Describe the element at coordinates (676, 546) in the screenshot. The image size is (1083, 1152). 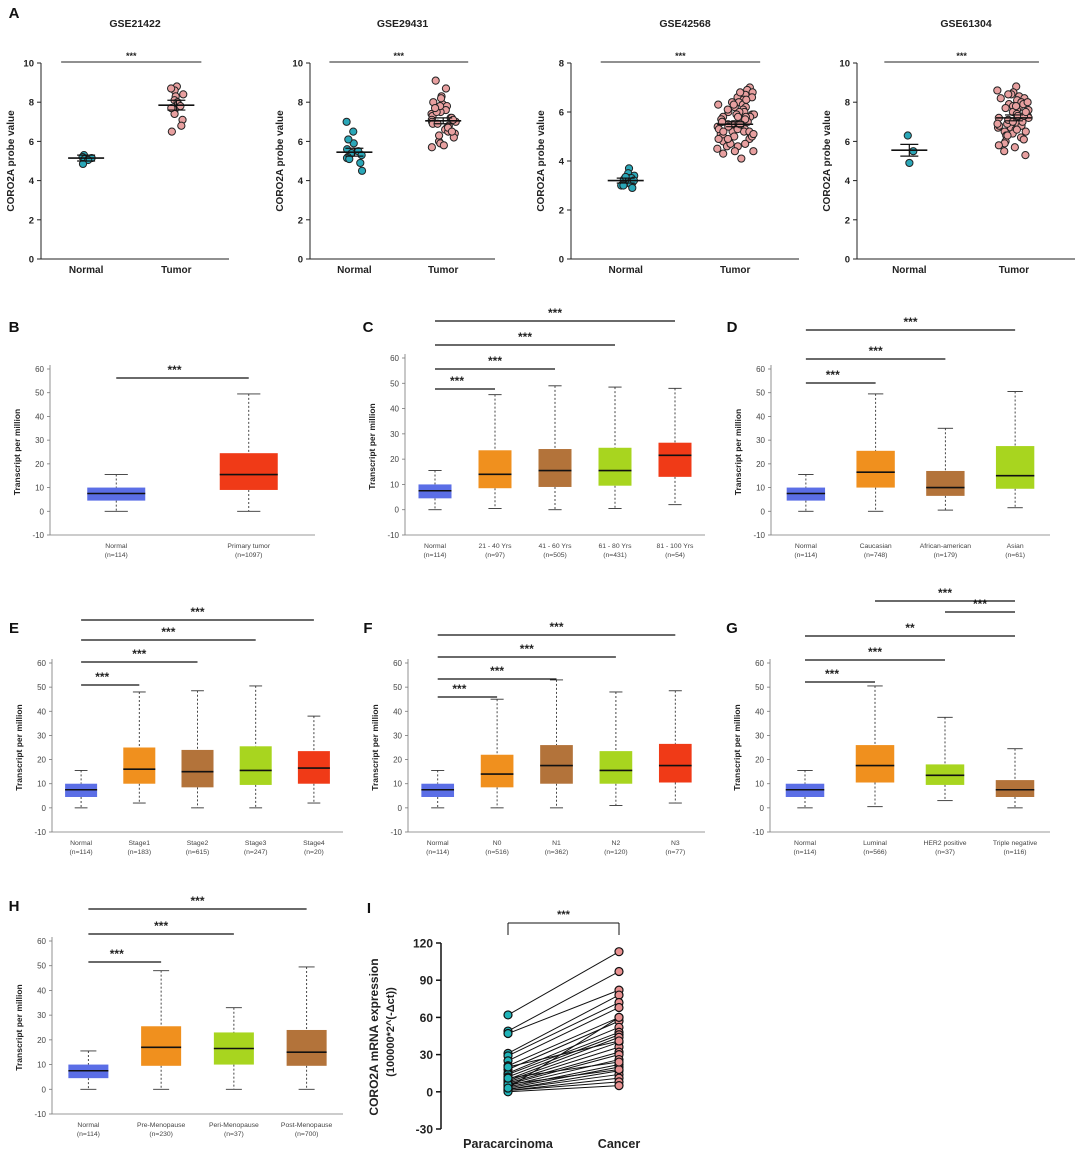
I see `x-tick-label: 81 - 100 Yrs` at that location.